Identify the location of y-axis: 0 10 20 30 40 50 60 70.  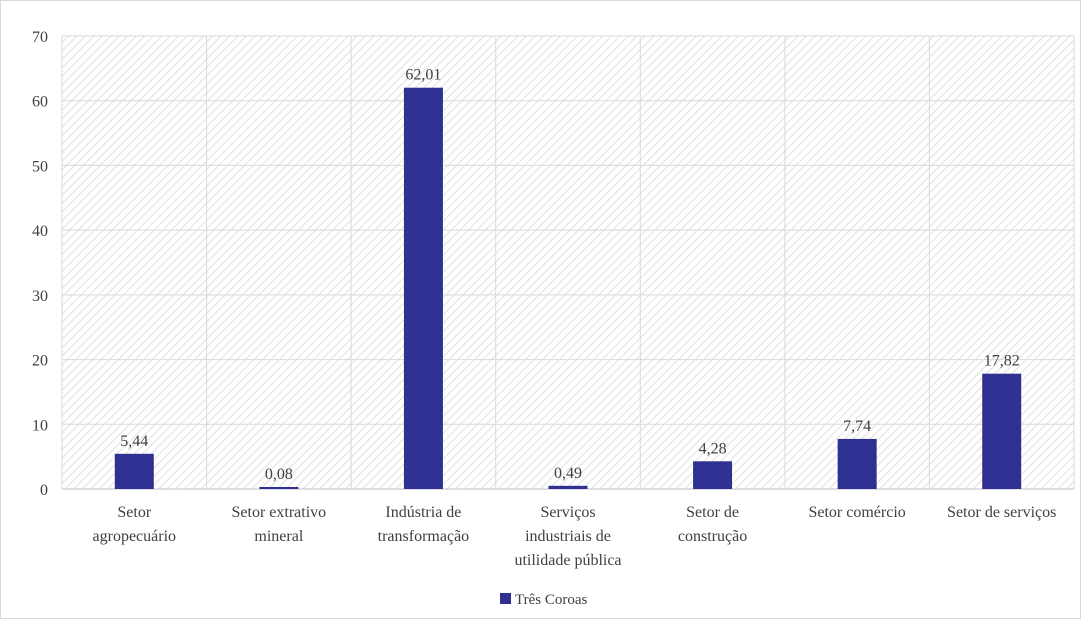
(40, 264).